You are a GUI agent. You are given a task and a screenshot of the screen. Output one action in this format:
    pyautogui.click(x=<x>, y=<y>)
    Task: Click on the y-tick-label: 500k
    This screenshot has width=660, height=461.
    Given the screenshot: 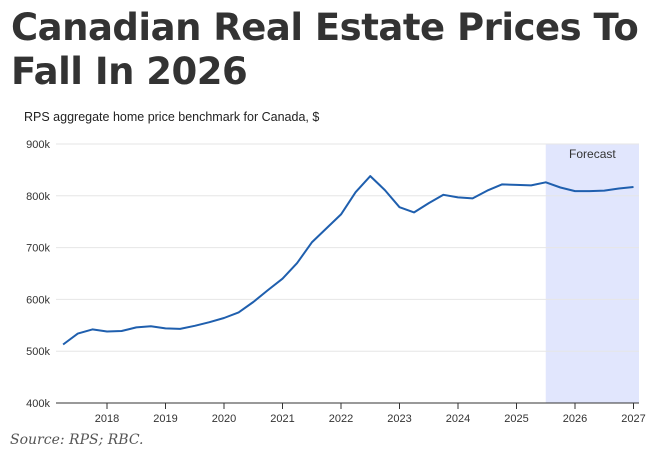 What is the action you would take?
    pyautogui.click(x=38, y=352)
    